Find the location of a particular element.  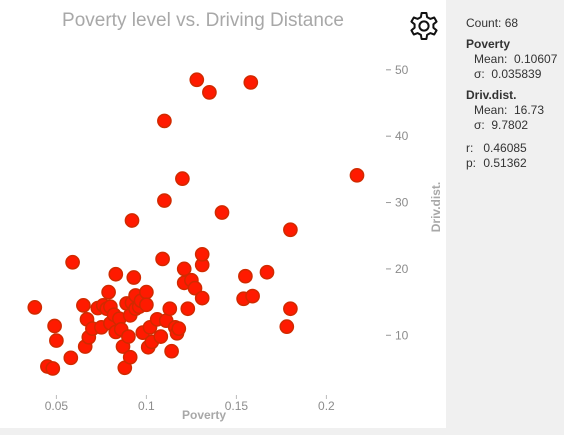

r-label: r: is located at coordinates (470, 148).